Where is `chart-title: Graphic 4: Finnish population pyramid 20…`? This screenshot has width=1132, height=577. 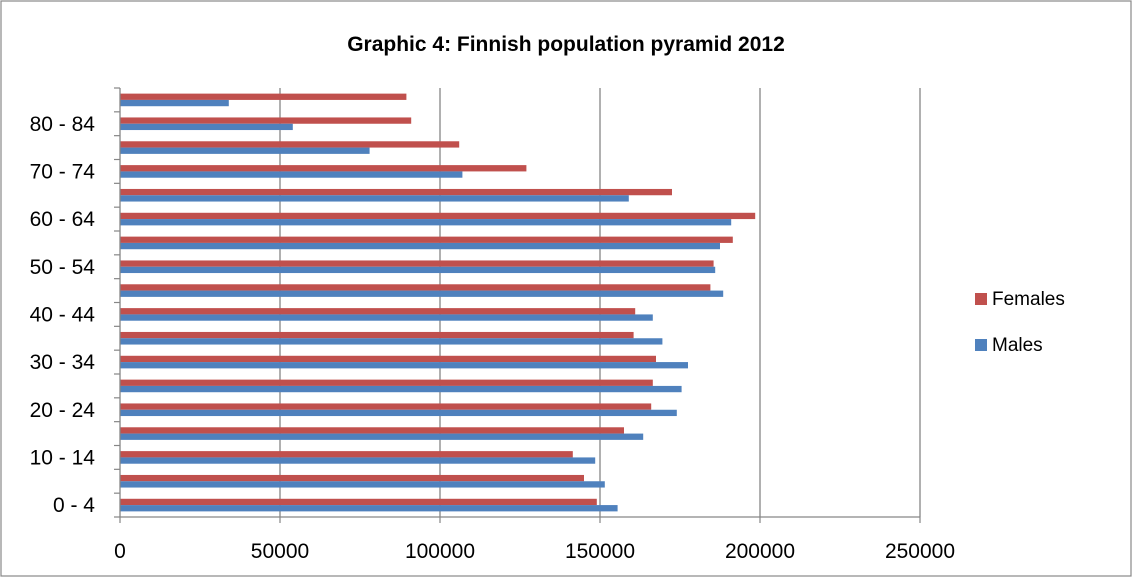 chart-title: Graphic 4: Finnish population pyramid 20… is located at coordinates (566, 44).